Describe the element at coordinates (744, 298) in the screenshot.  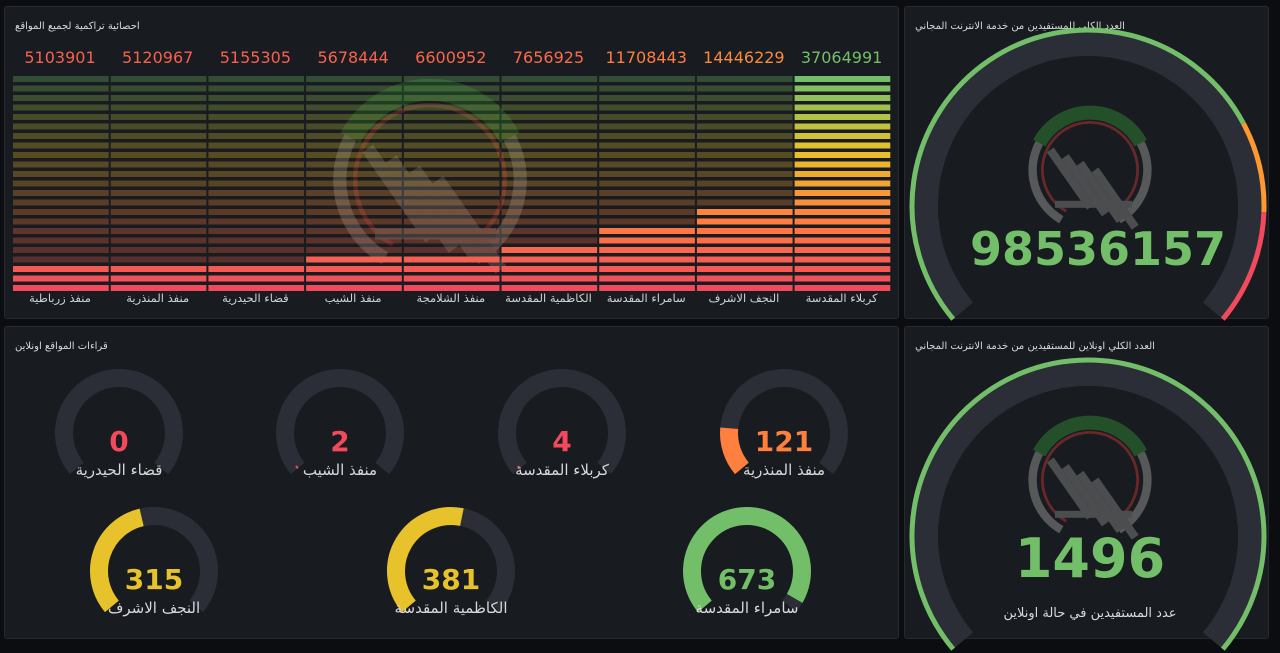
I see `bar-label: النجف الاشرف` at that location.